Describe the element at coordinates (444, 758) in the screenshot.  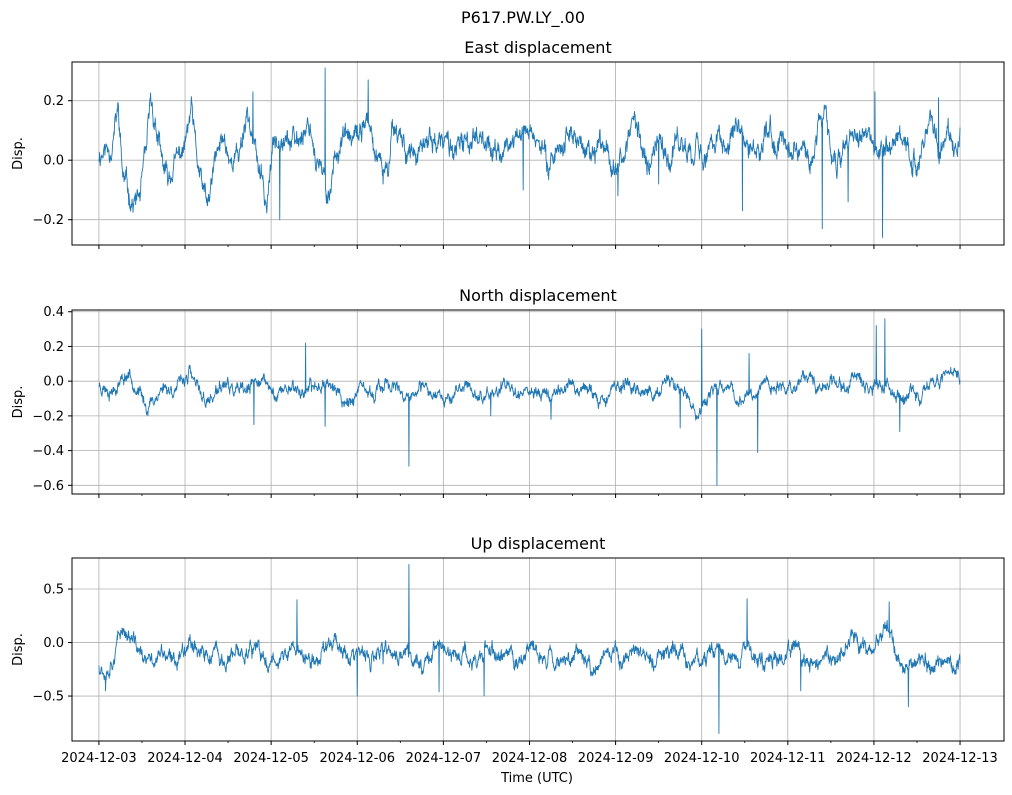
I see `x-tick-label: 2024-12-07` at that location.